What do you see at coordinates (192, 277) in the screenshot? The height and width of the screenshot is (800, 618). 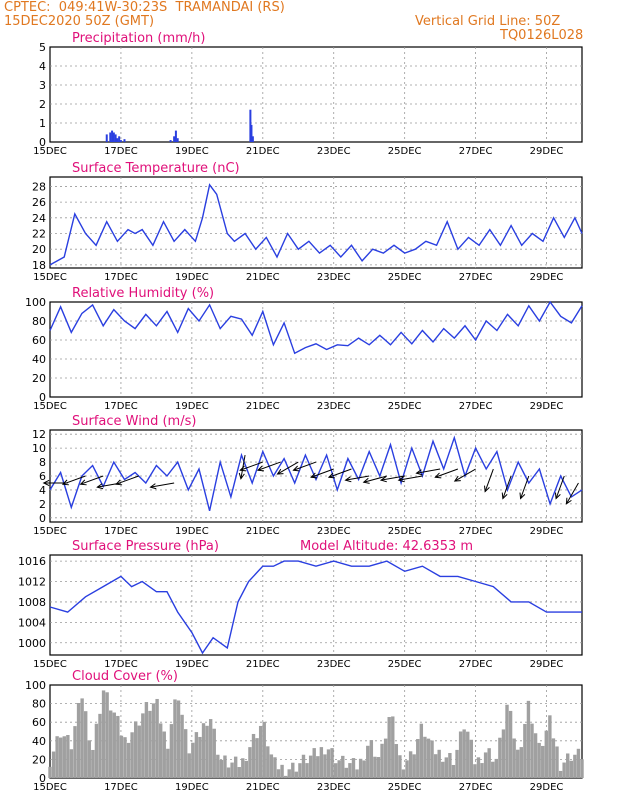 I see `x-tick-label: 19DEC` at bounding box center [192, 277].